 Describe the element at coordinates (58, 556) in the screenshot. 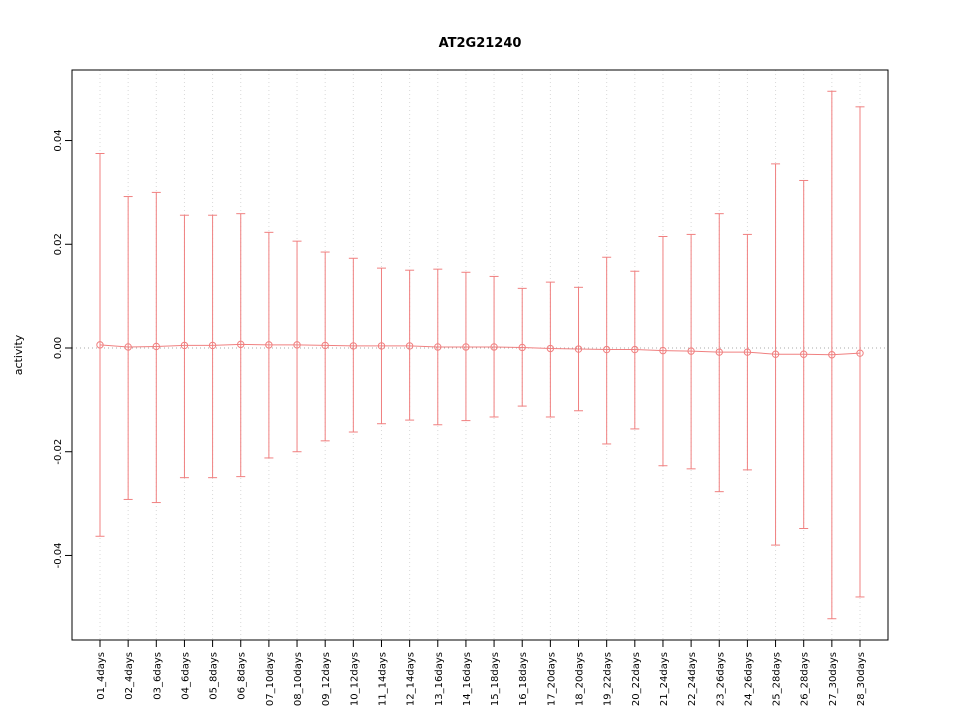

I see `y-tick-label: -0.04` at that location.